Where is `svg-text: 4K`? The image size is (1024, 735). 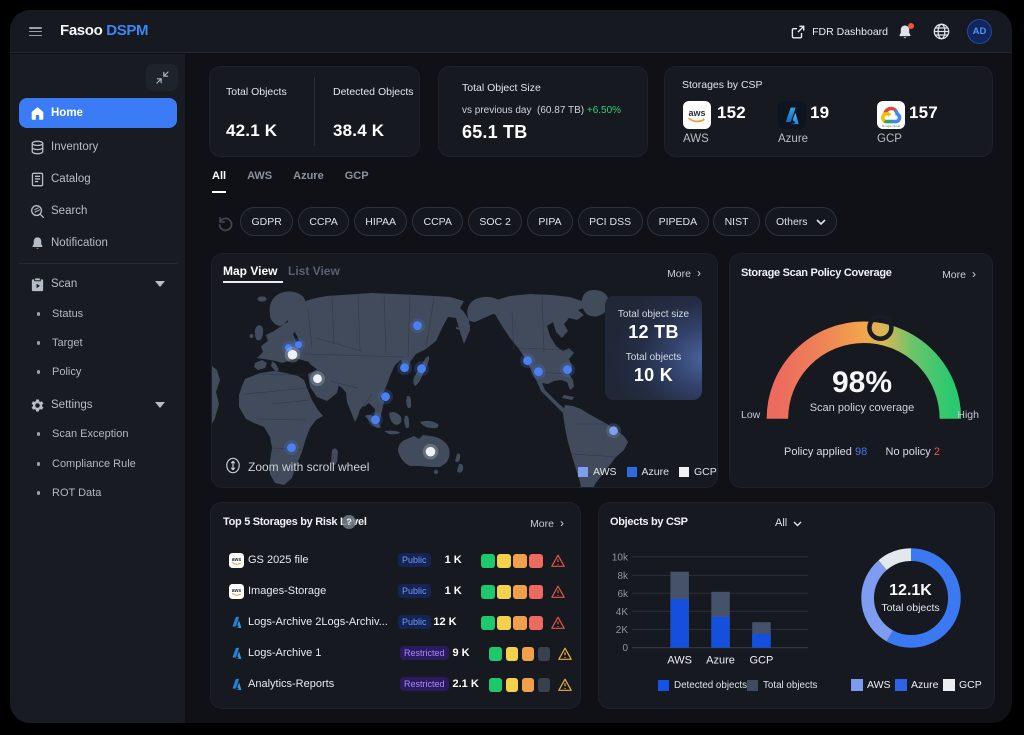 svg-text: 4K is located at coordinates (622, 612).